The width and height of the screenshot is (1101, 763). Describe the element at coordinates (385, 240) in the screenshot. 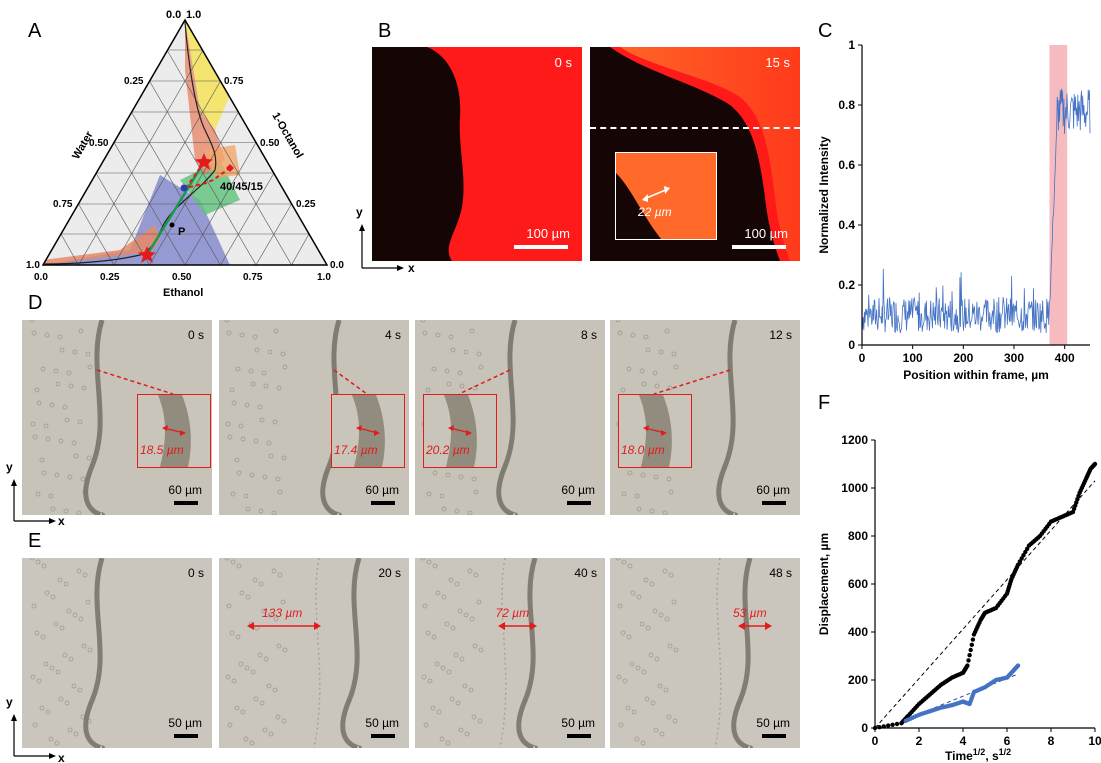

I see `axis-indicator-b: y x` at that location.